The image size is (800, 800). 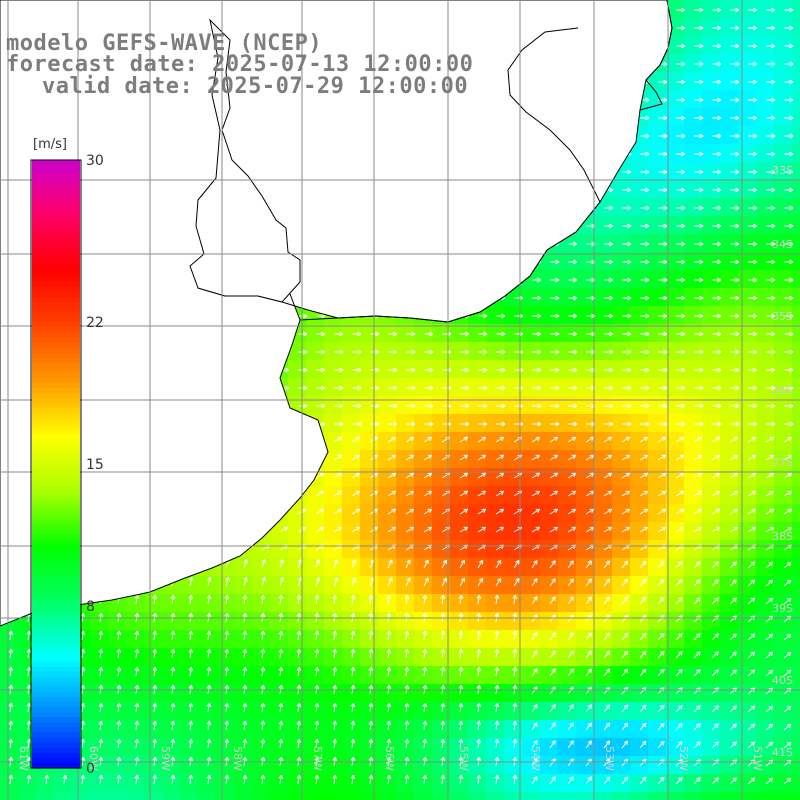 I want to click on longitude-label: 51W, so click(x=757, y=758).